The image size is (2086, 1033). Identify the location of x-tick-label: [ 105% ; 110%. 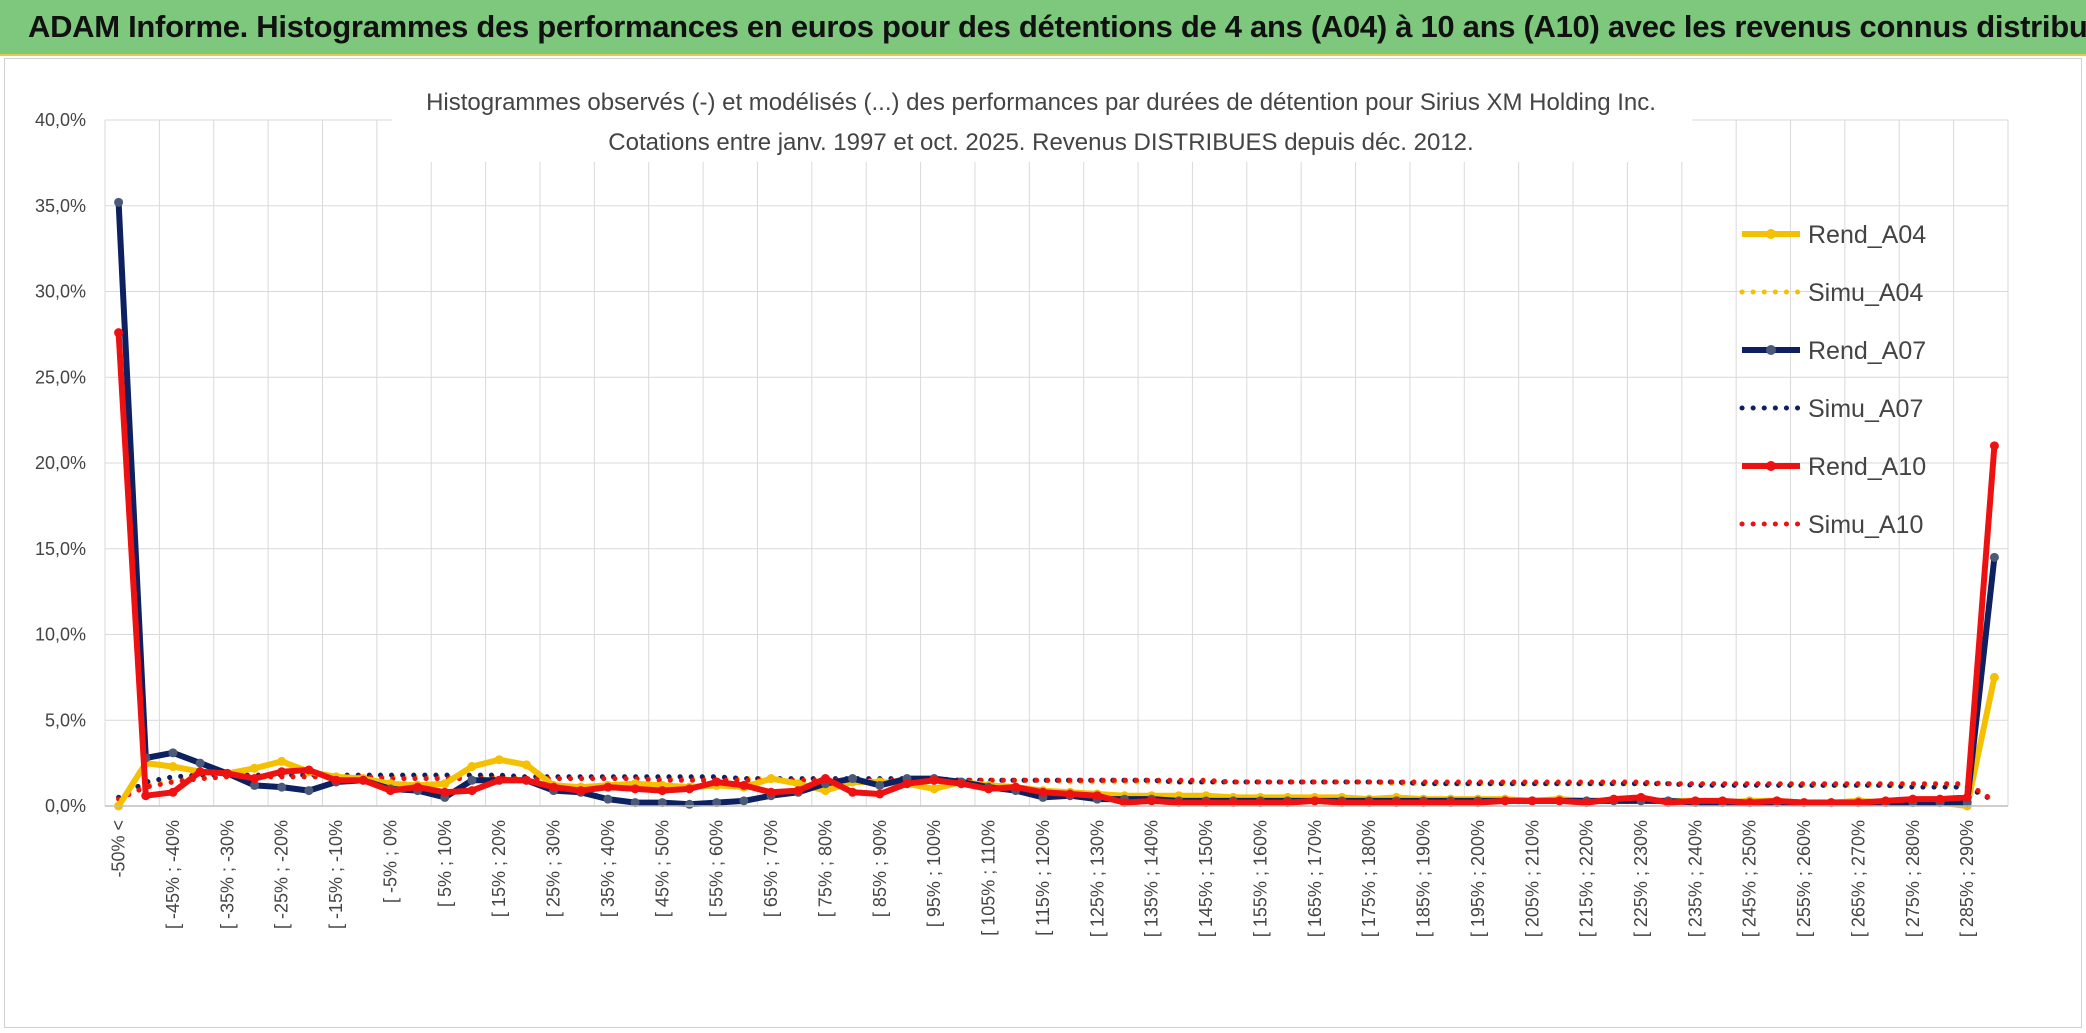
(989, 878).